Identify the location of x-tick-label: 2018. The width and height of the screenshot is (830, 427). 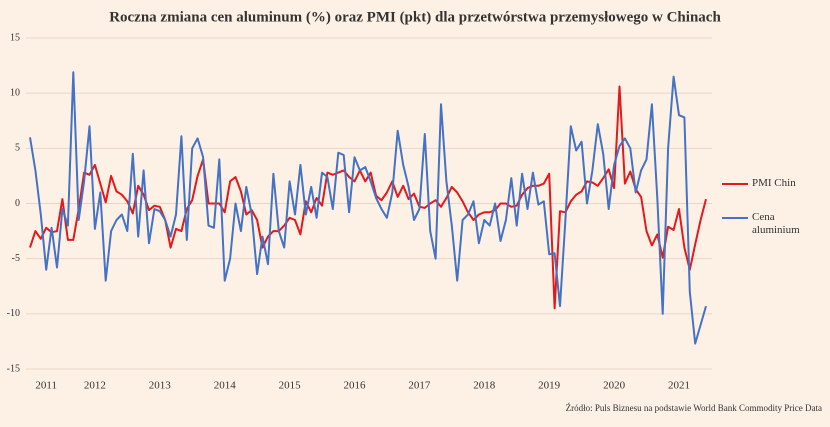
(484, 386).